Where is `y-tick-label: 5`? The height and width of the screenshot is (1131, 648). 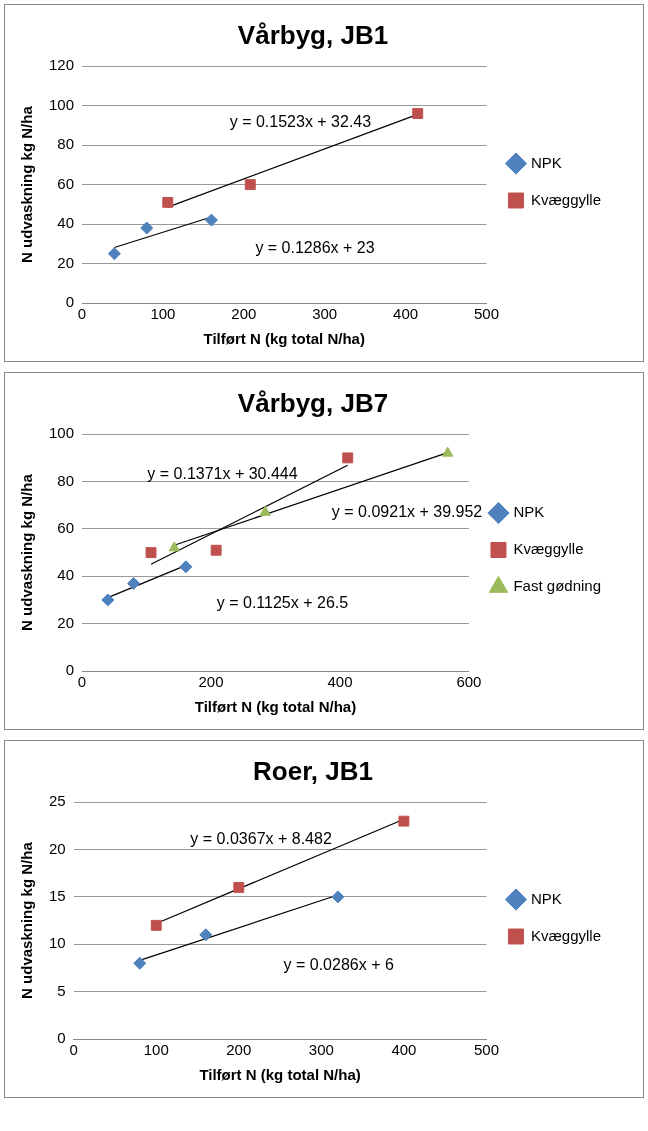
y-tick-label: 5 is located at coordinates (61, 990).